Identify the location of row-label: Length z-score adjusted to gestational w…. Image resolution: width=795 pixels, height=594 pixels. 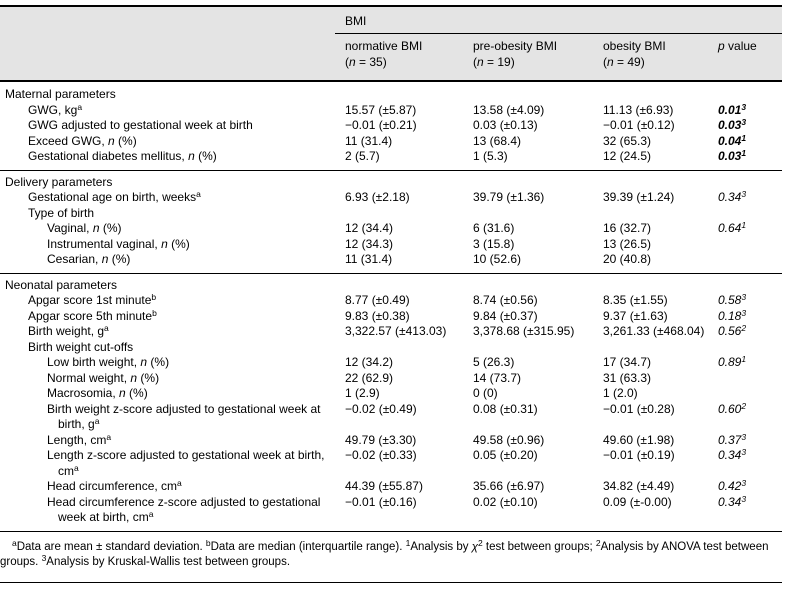
(186, 463).